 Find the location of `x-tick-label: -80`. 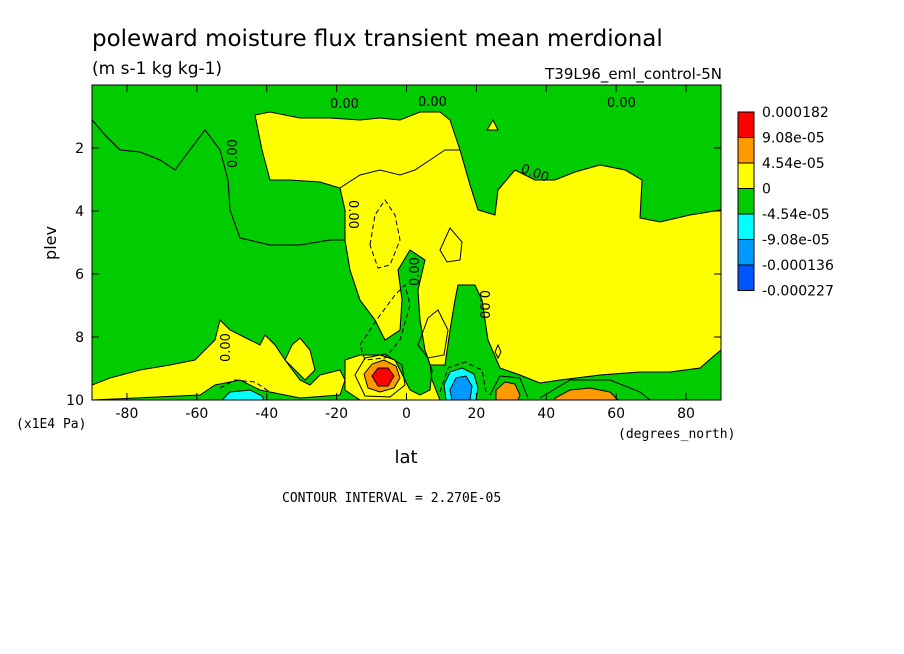

x-tick-label: -80 is located at coordinates (127, 414).